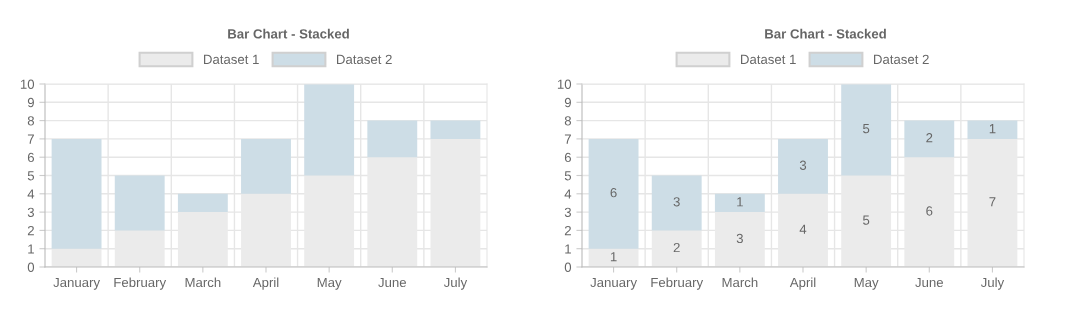  I want to click on data-label: 4, so click(803, 229).